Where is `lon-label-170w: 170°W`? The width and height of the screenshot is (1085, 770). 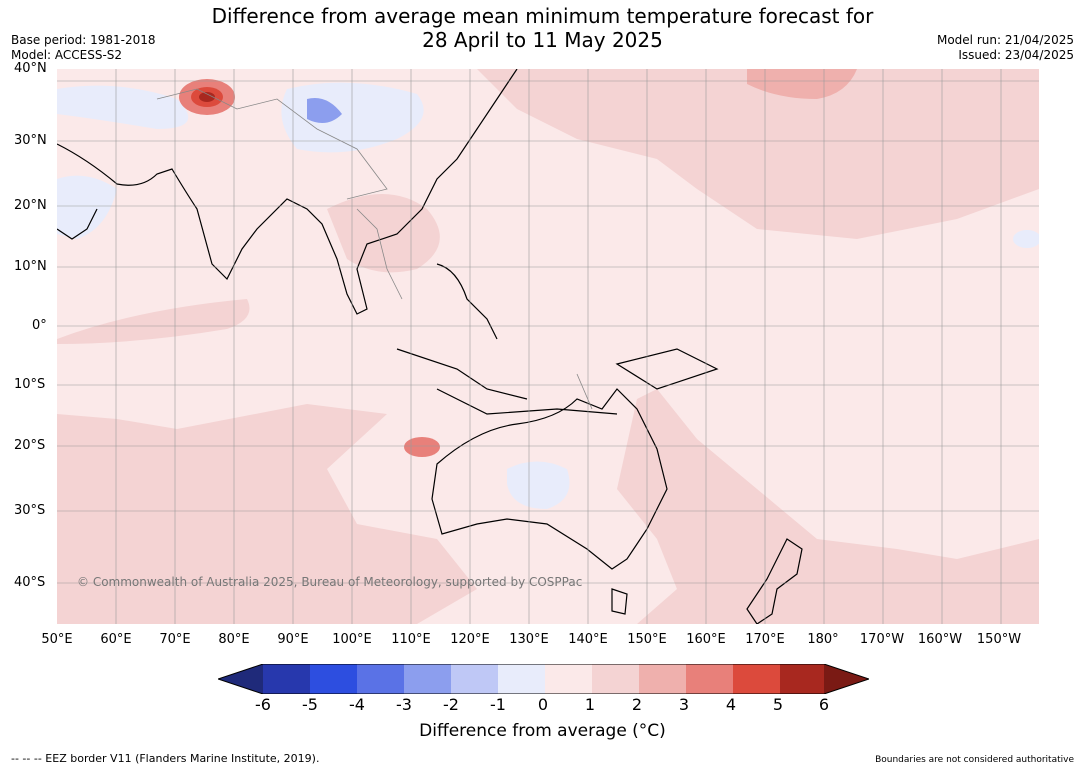 lon-label-170w: 170°W is located at coordinates (882, 639).